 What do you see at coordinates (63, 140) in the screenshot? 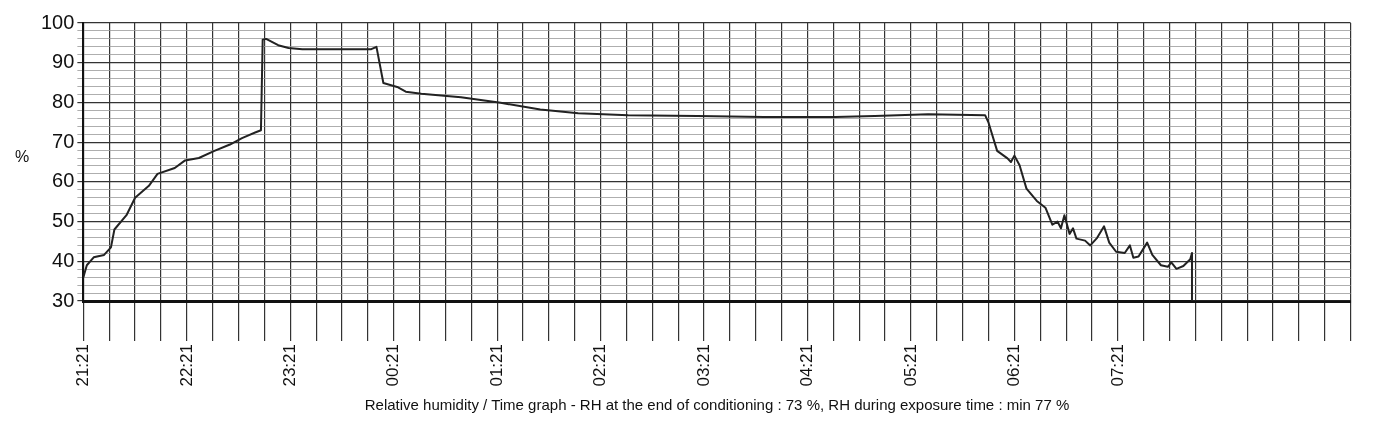
I see `y-tick-label: 70` at bounding box center [63, 140].